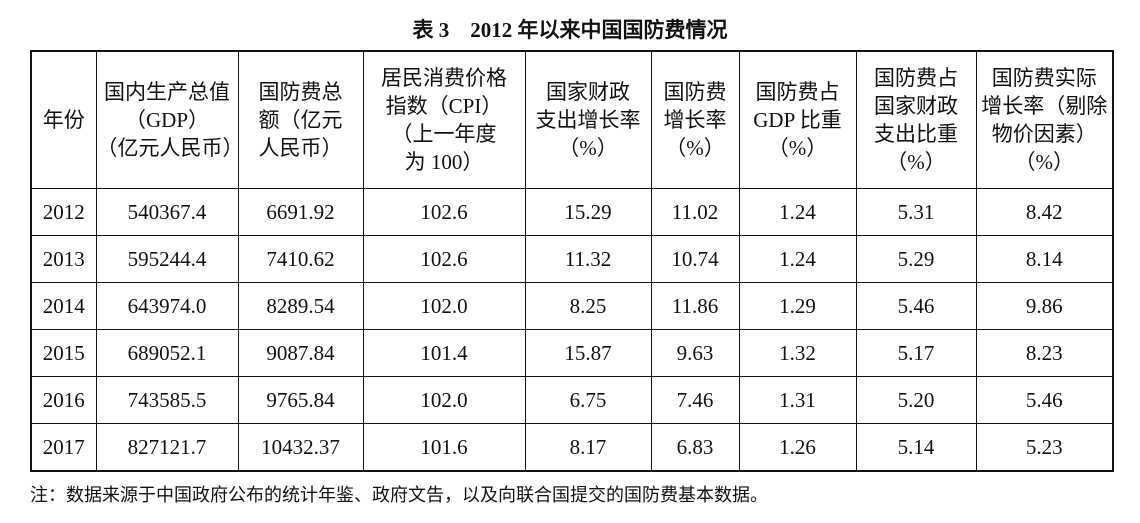 The height and width of the screenshot is (523, 1140). Describe the element at coordinates (588, 447) in the screenshot. I see `table-cell: 8.17` at that location.